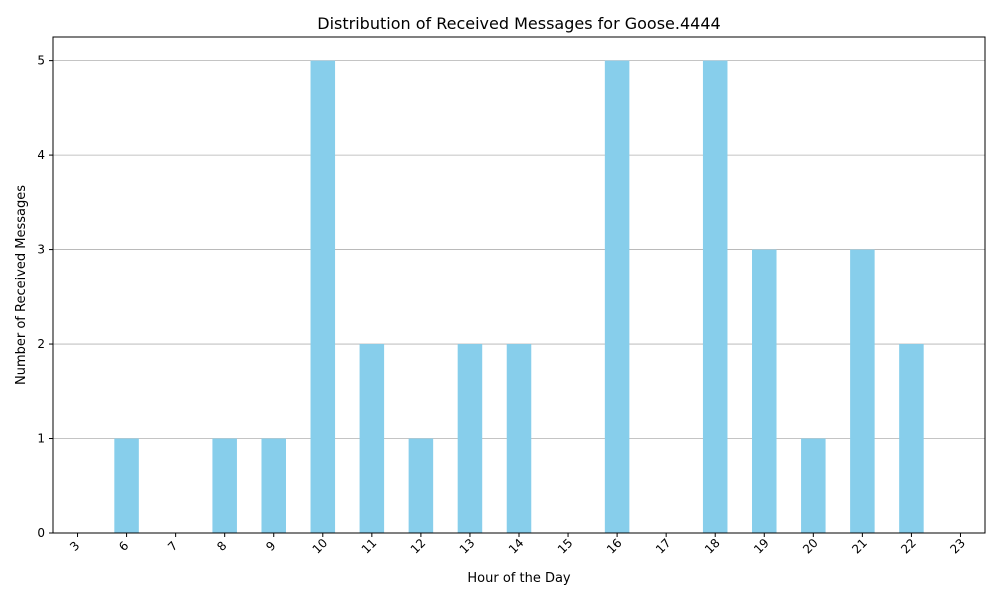 The image size is (1000, 600). I want to click on x-tick-label: 16, so click(614, 546).